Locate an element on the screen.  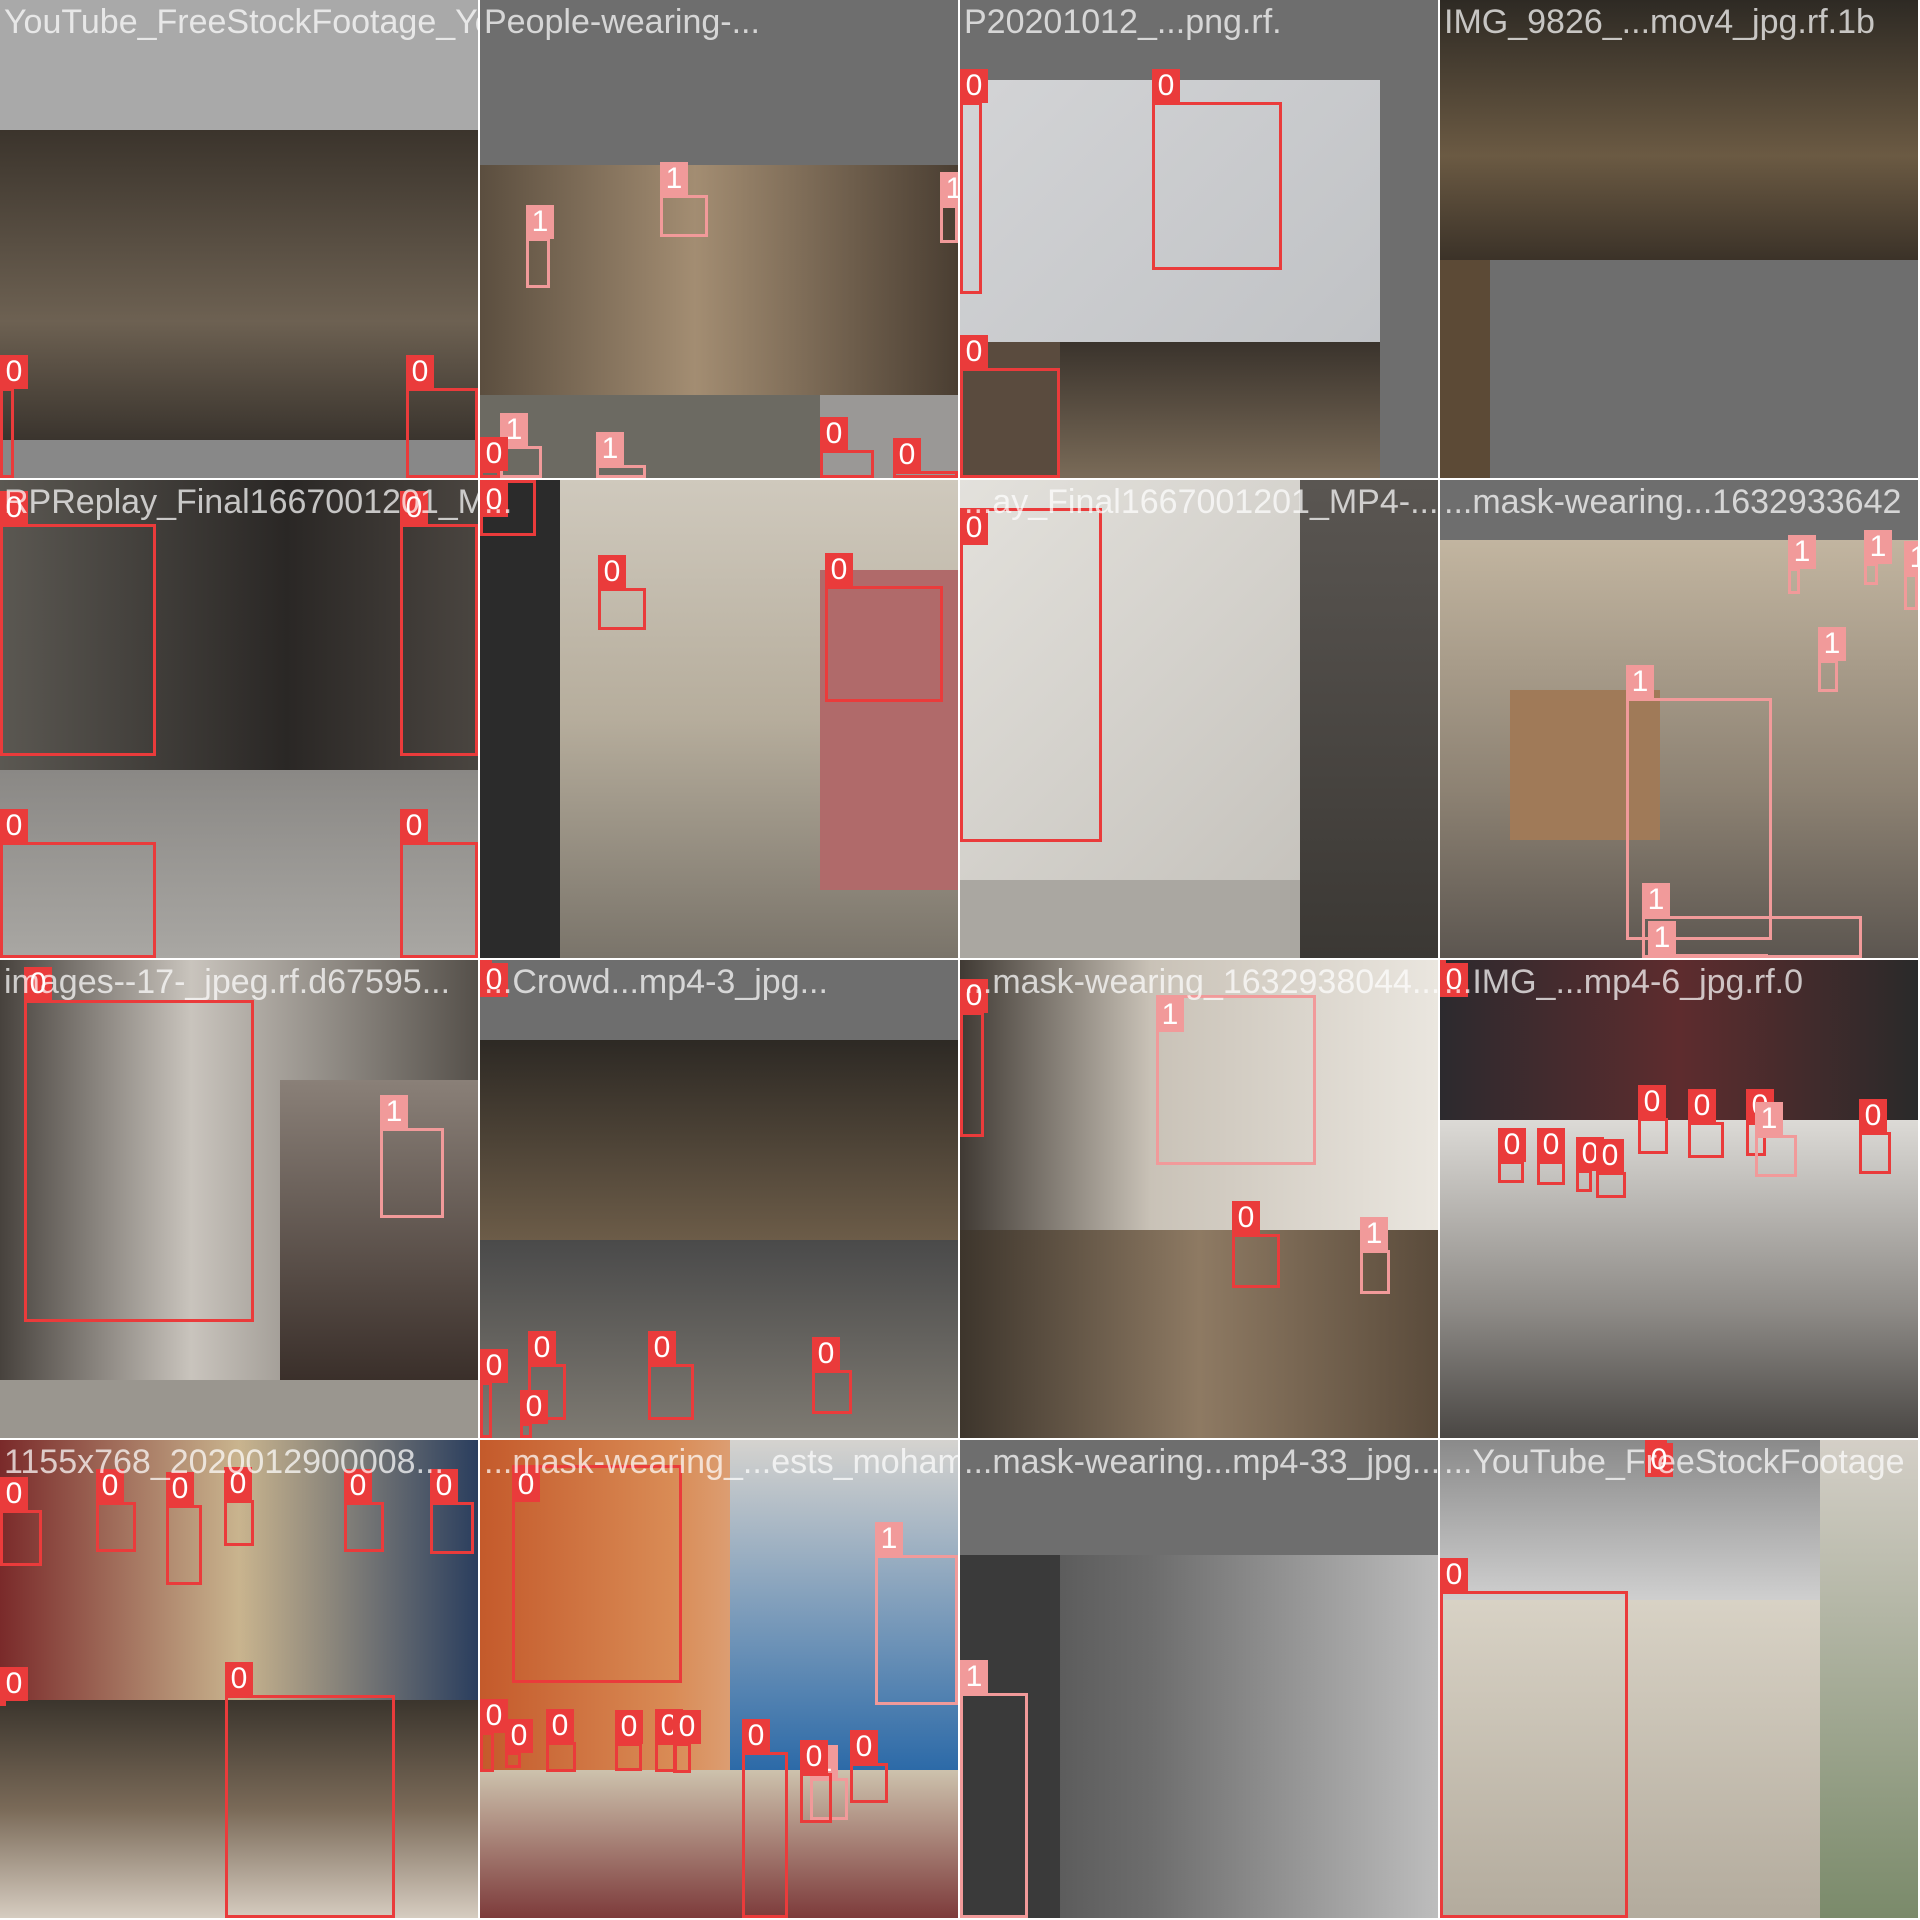
mosaic-tile: ...ay_Final1667001201_MP4-... 0 is located at coordinates (1199, 719).